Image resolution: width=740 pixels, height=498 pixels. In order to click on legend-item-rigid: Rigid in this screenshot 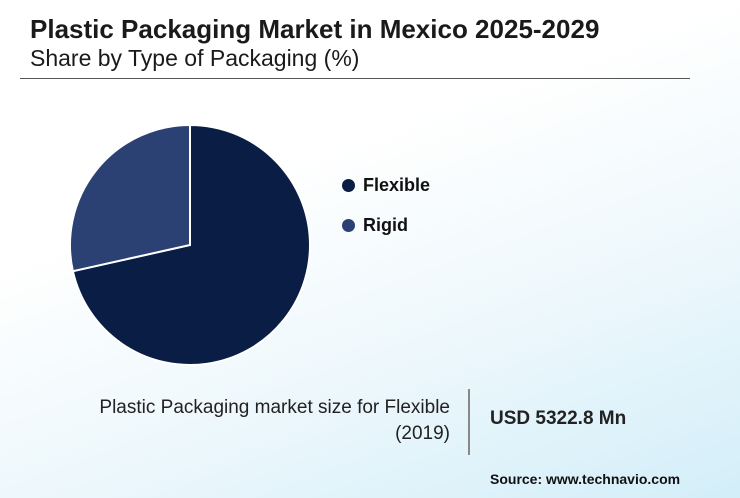, I will do `click(386, 225)`.